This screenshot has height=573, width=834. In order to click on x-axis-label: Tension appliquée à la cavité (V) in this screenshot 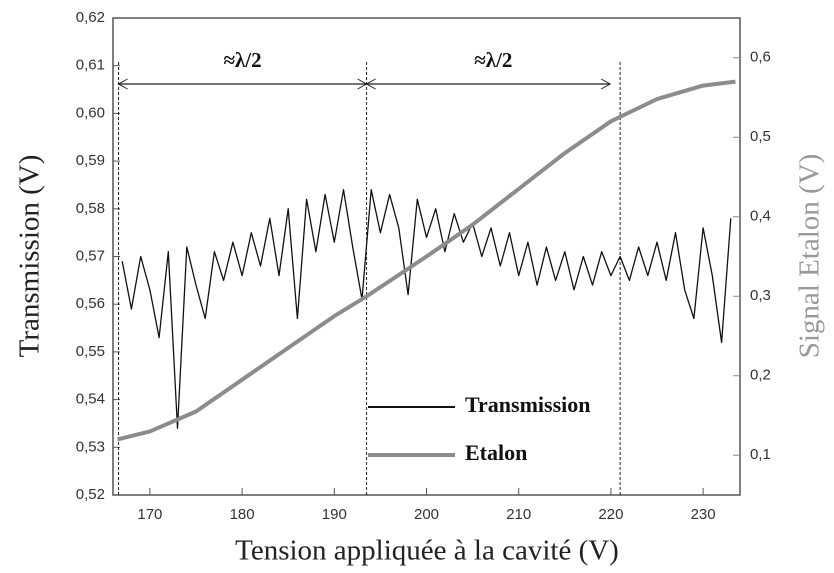, I will do `click(427, 551)`.